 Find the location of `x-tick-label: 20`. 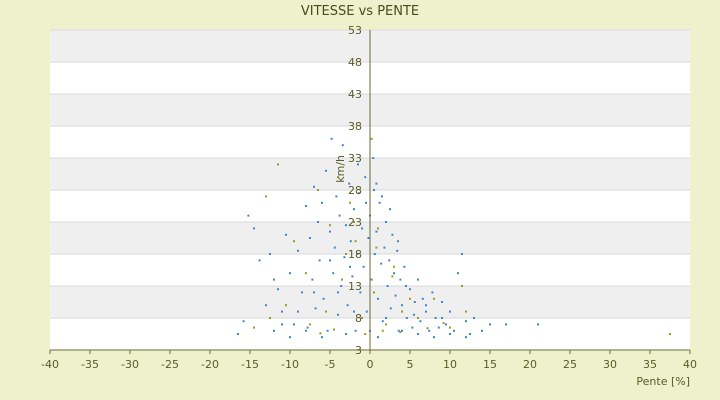

x-tick-label: 20 is located at coordinates (530, 364).